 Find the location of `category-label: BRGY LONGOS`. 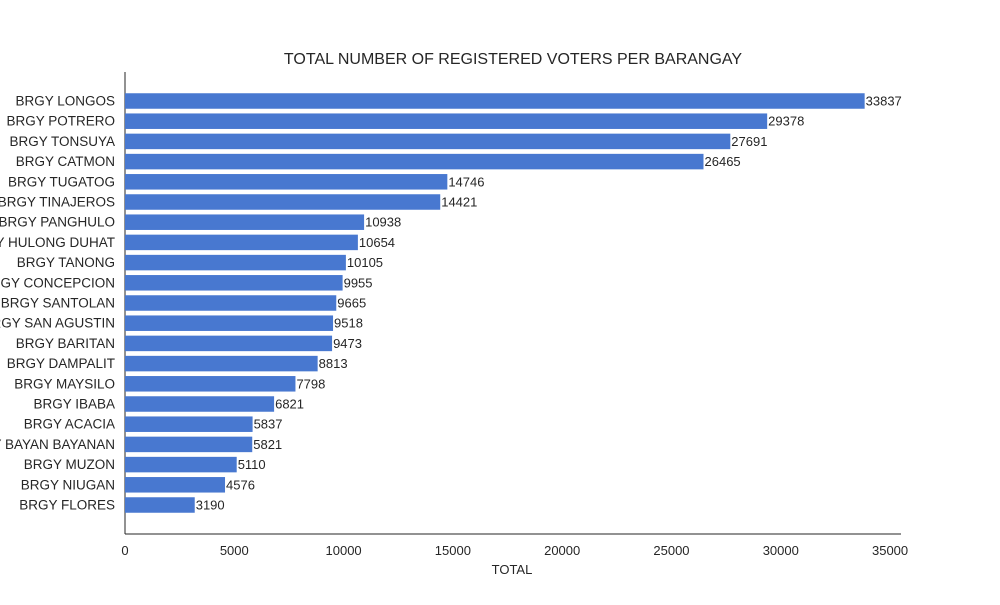

category-label: BRGY LONGOS is located at coordinates (65, 101).